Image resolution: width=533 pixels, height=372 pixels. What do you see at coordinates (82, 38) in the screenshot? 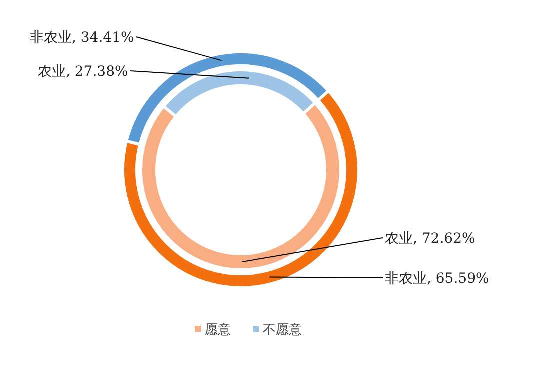
I see `data-label: 非农业, 34.41%` at bounding box center [82, 38].